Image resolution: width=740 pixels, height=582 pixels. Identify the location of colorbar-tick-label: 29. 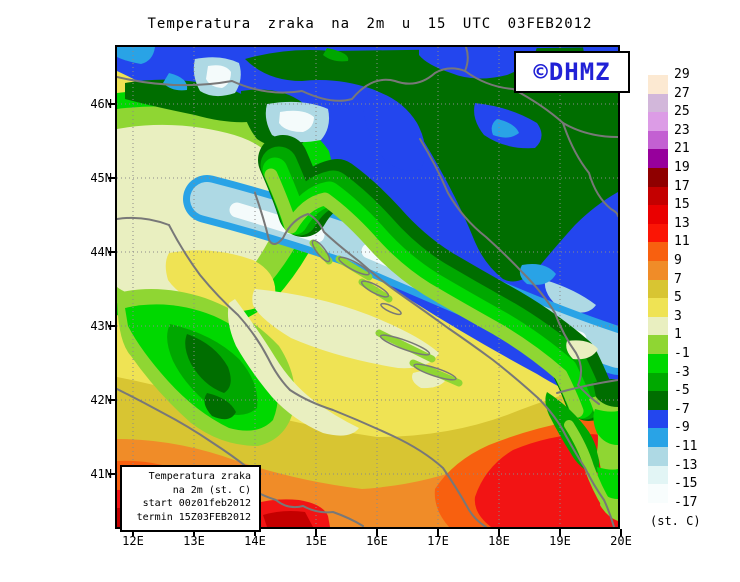
(682, 74).